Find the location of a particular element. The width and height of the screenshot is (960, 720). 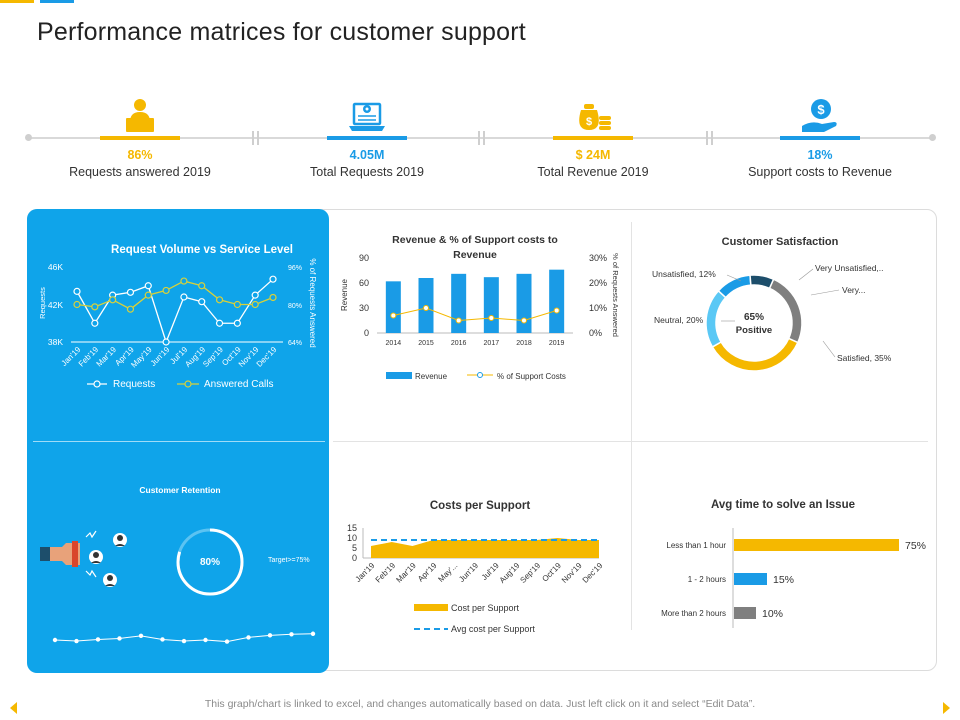

laptop-gear-icon is located at coordinates (367, 116).